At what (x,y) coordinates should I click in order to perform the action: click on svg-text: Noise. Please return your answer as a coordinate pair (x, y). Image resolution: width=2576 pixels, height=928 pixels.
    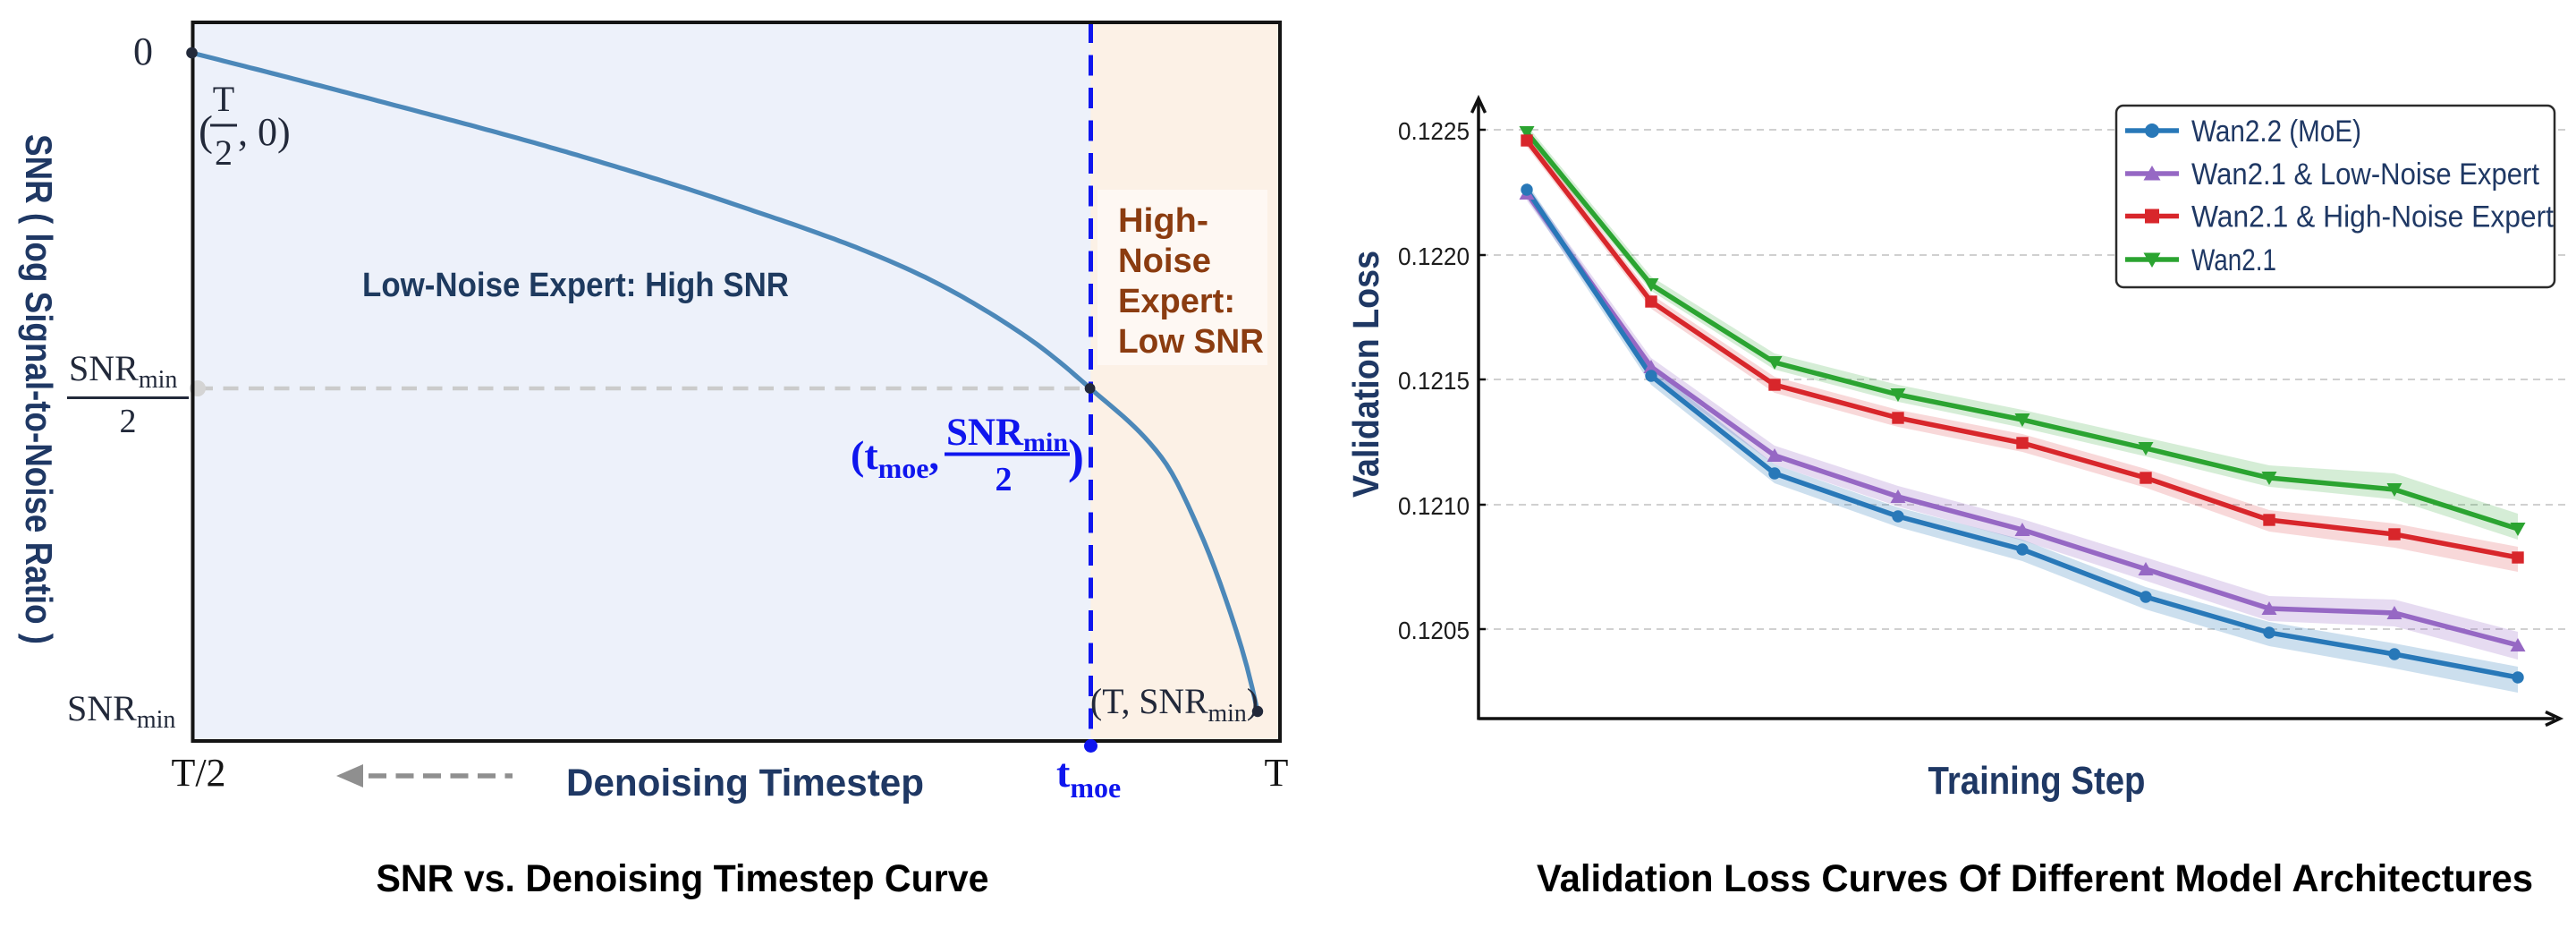
    Looking at the image, I should click on (1164, 261).